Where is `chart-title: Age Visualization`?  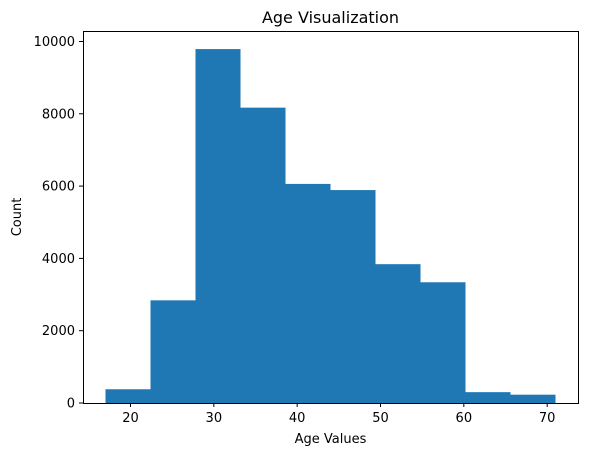
chart-title: Age Visualization is located at coordinates (330, 17).